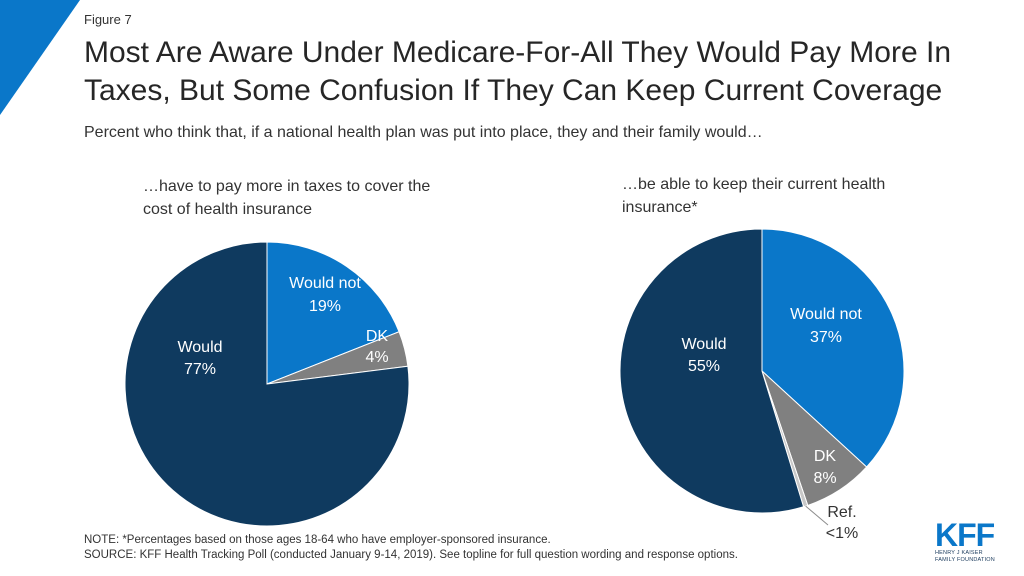  I want to click on pie-0-slice-would, so click(267, 384).